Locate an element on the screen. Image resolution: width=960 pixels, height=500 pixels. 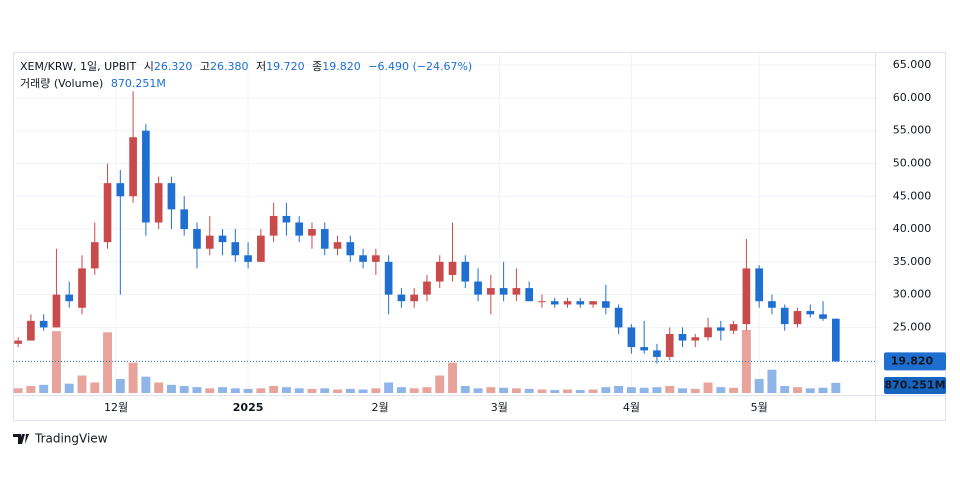
last-price-label: 19.820 is located at coordinates (912, 360).